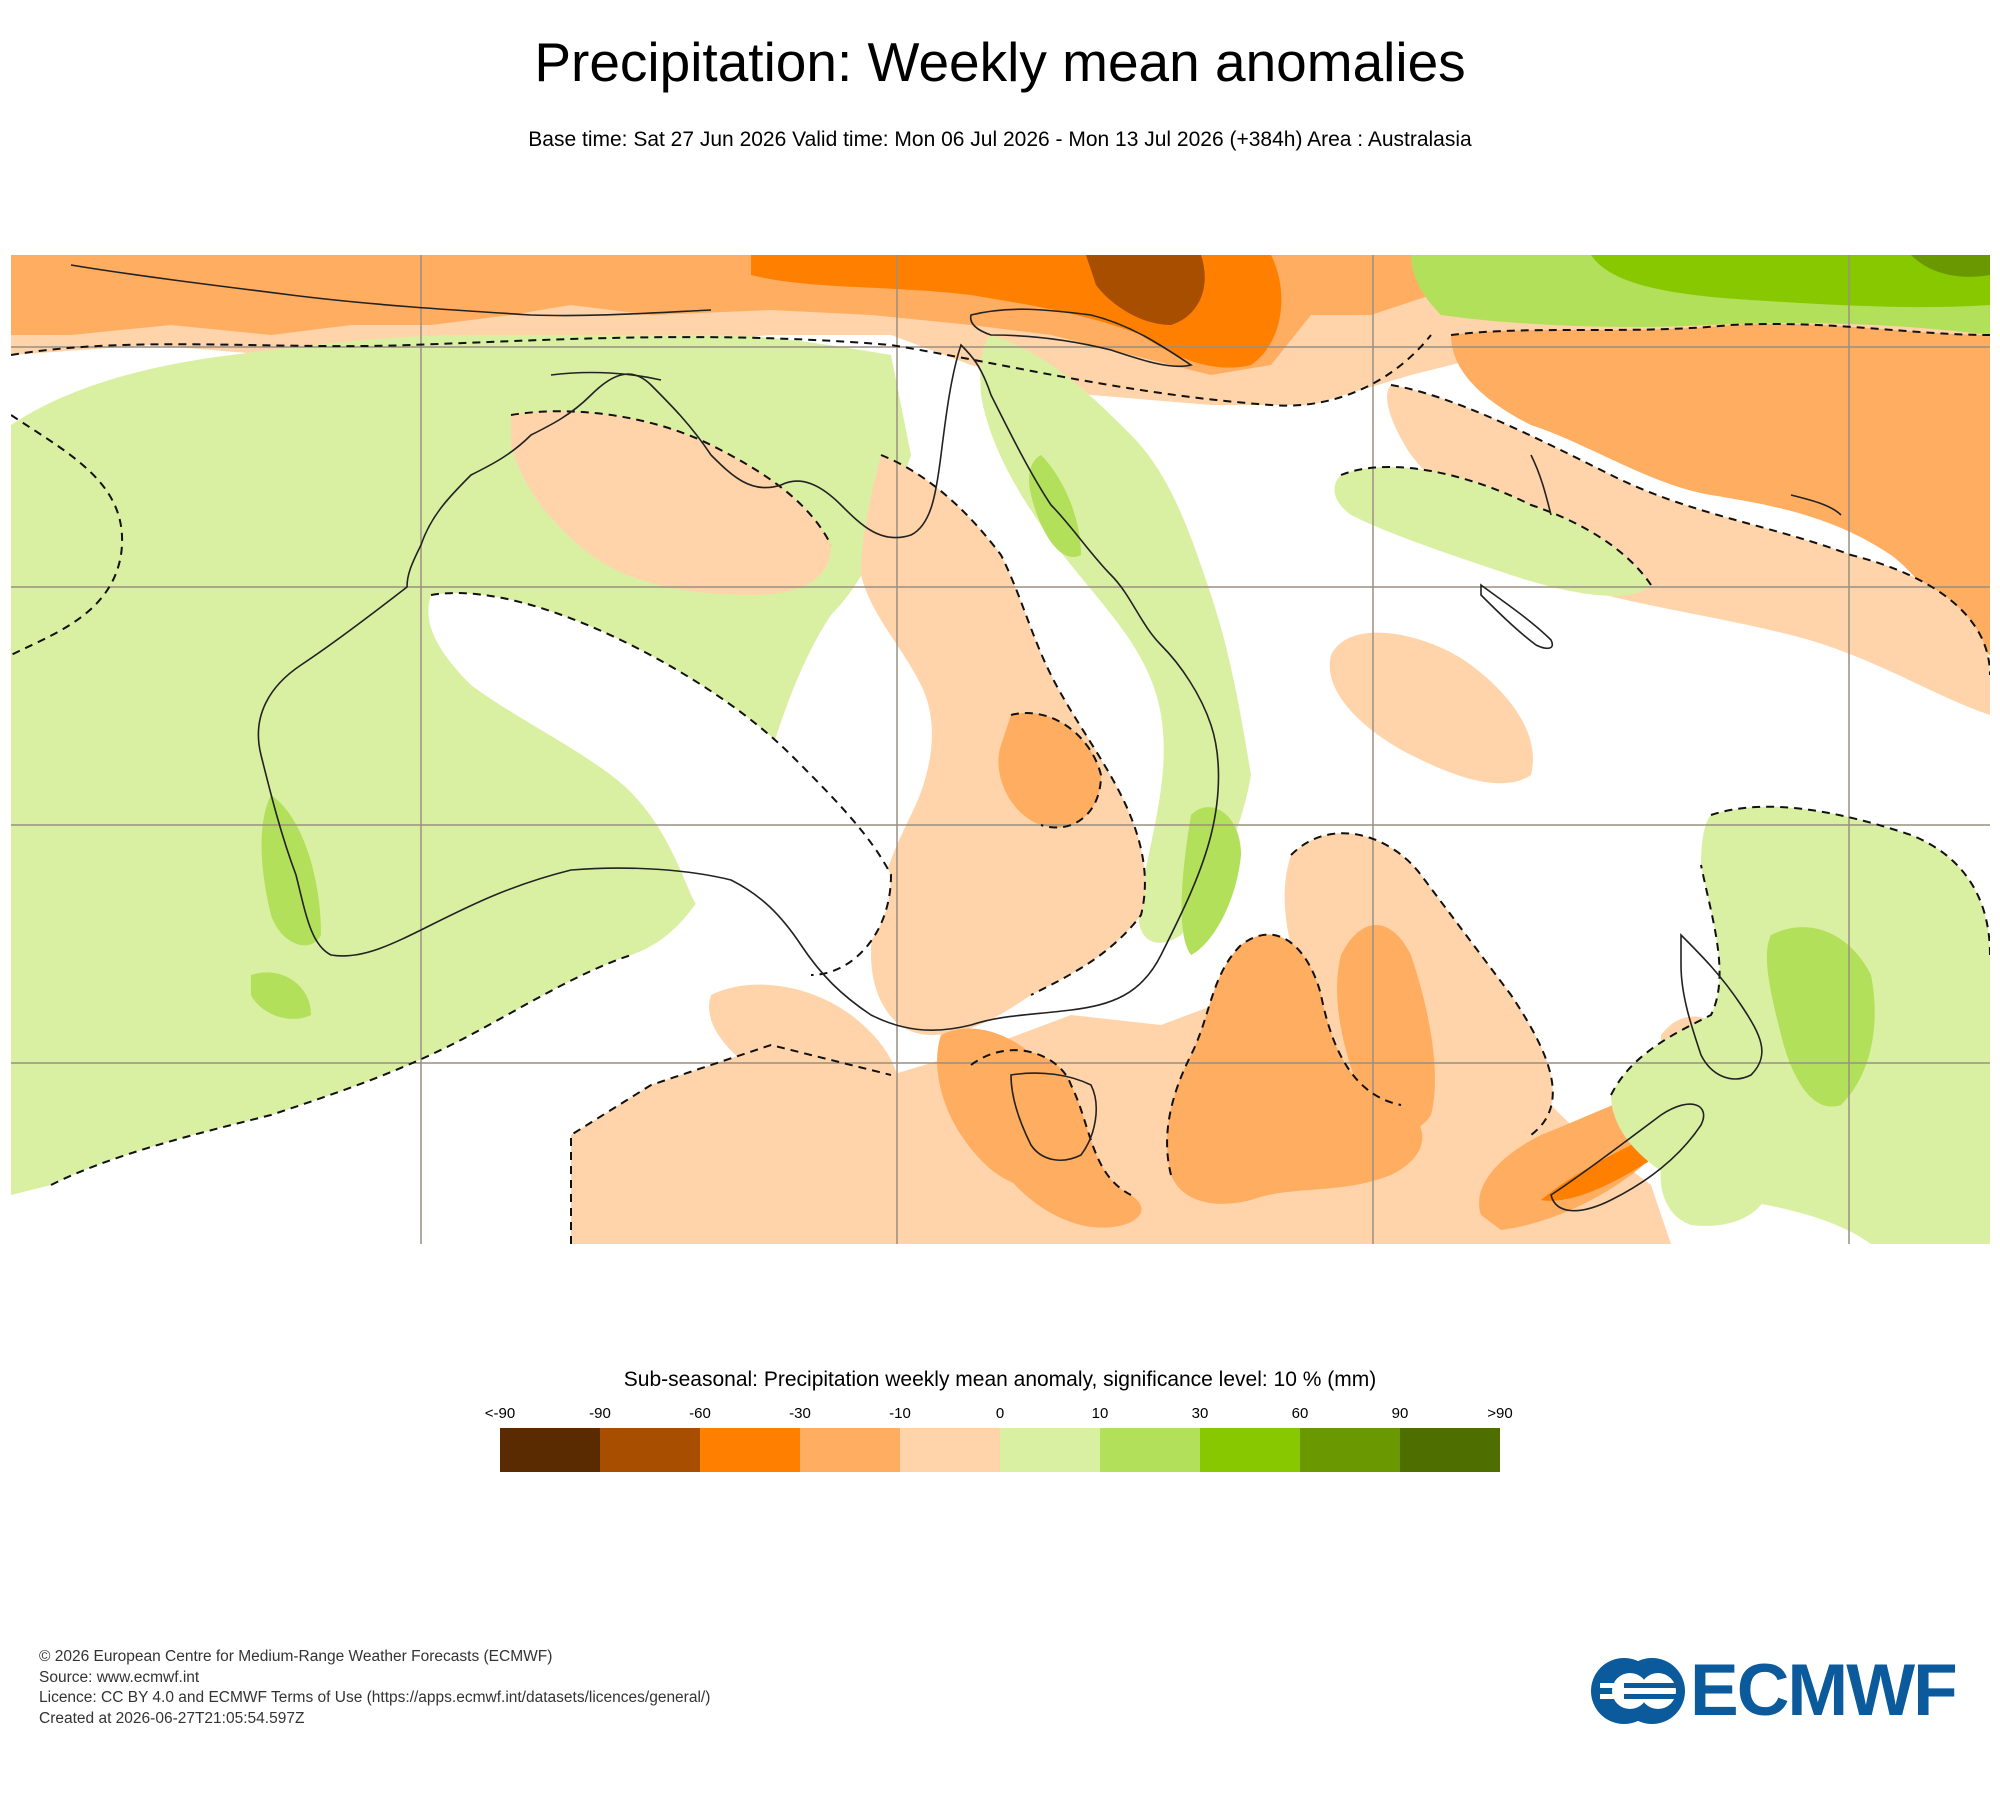 Image resolution: width=2000 pixels, height=1800 pixels. Describe the element at coordinates (172, 1718) in the screenshot. I see `footer-created: Created at 2026-06-27T21:05:54.597Z` at that location.